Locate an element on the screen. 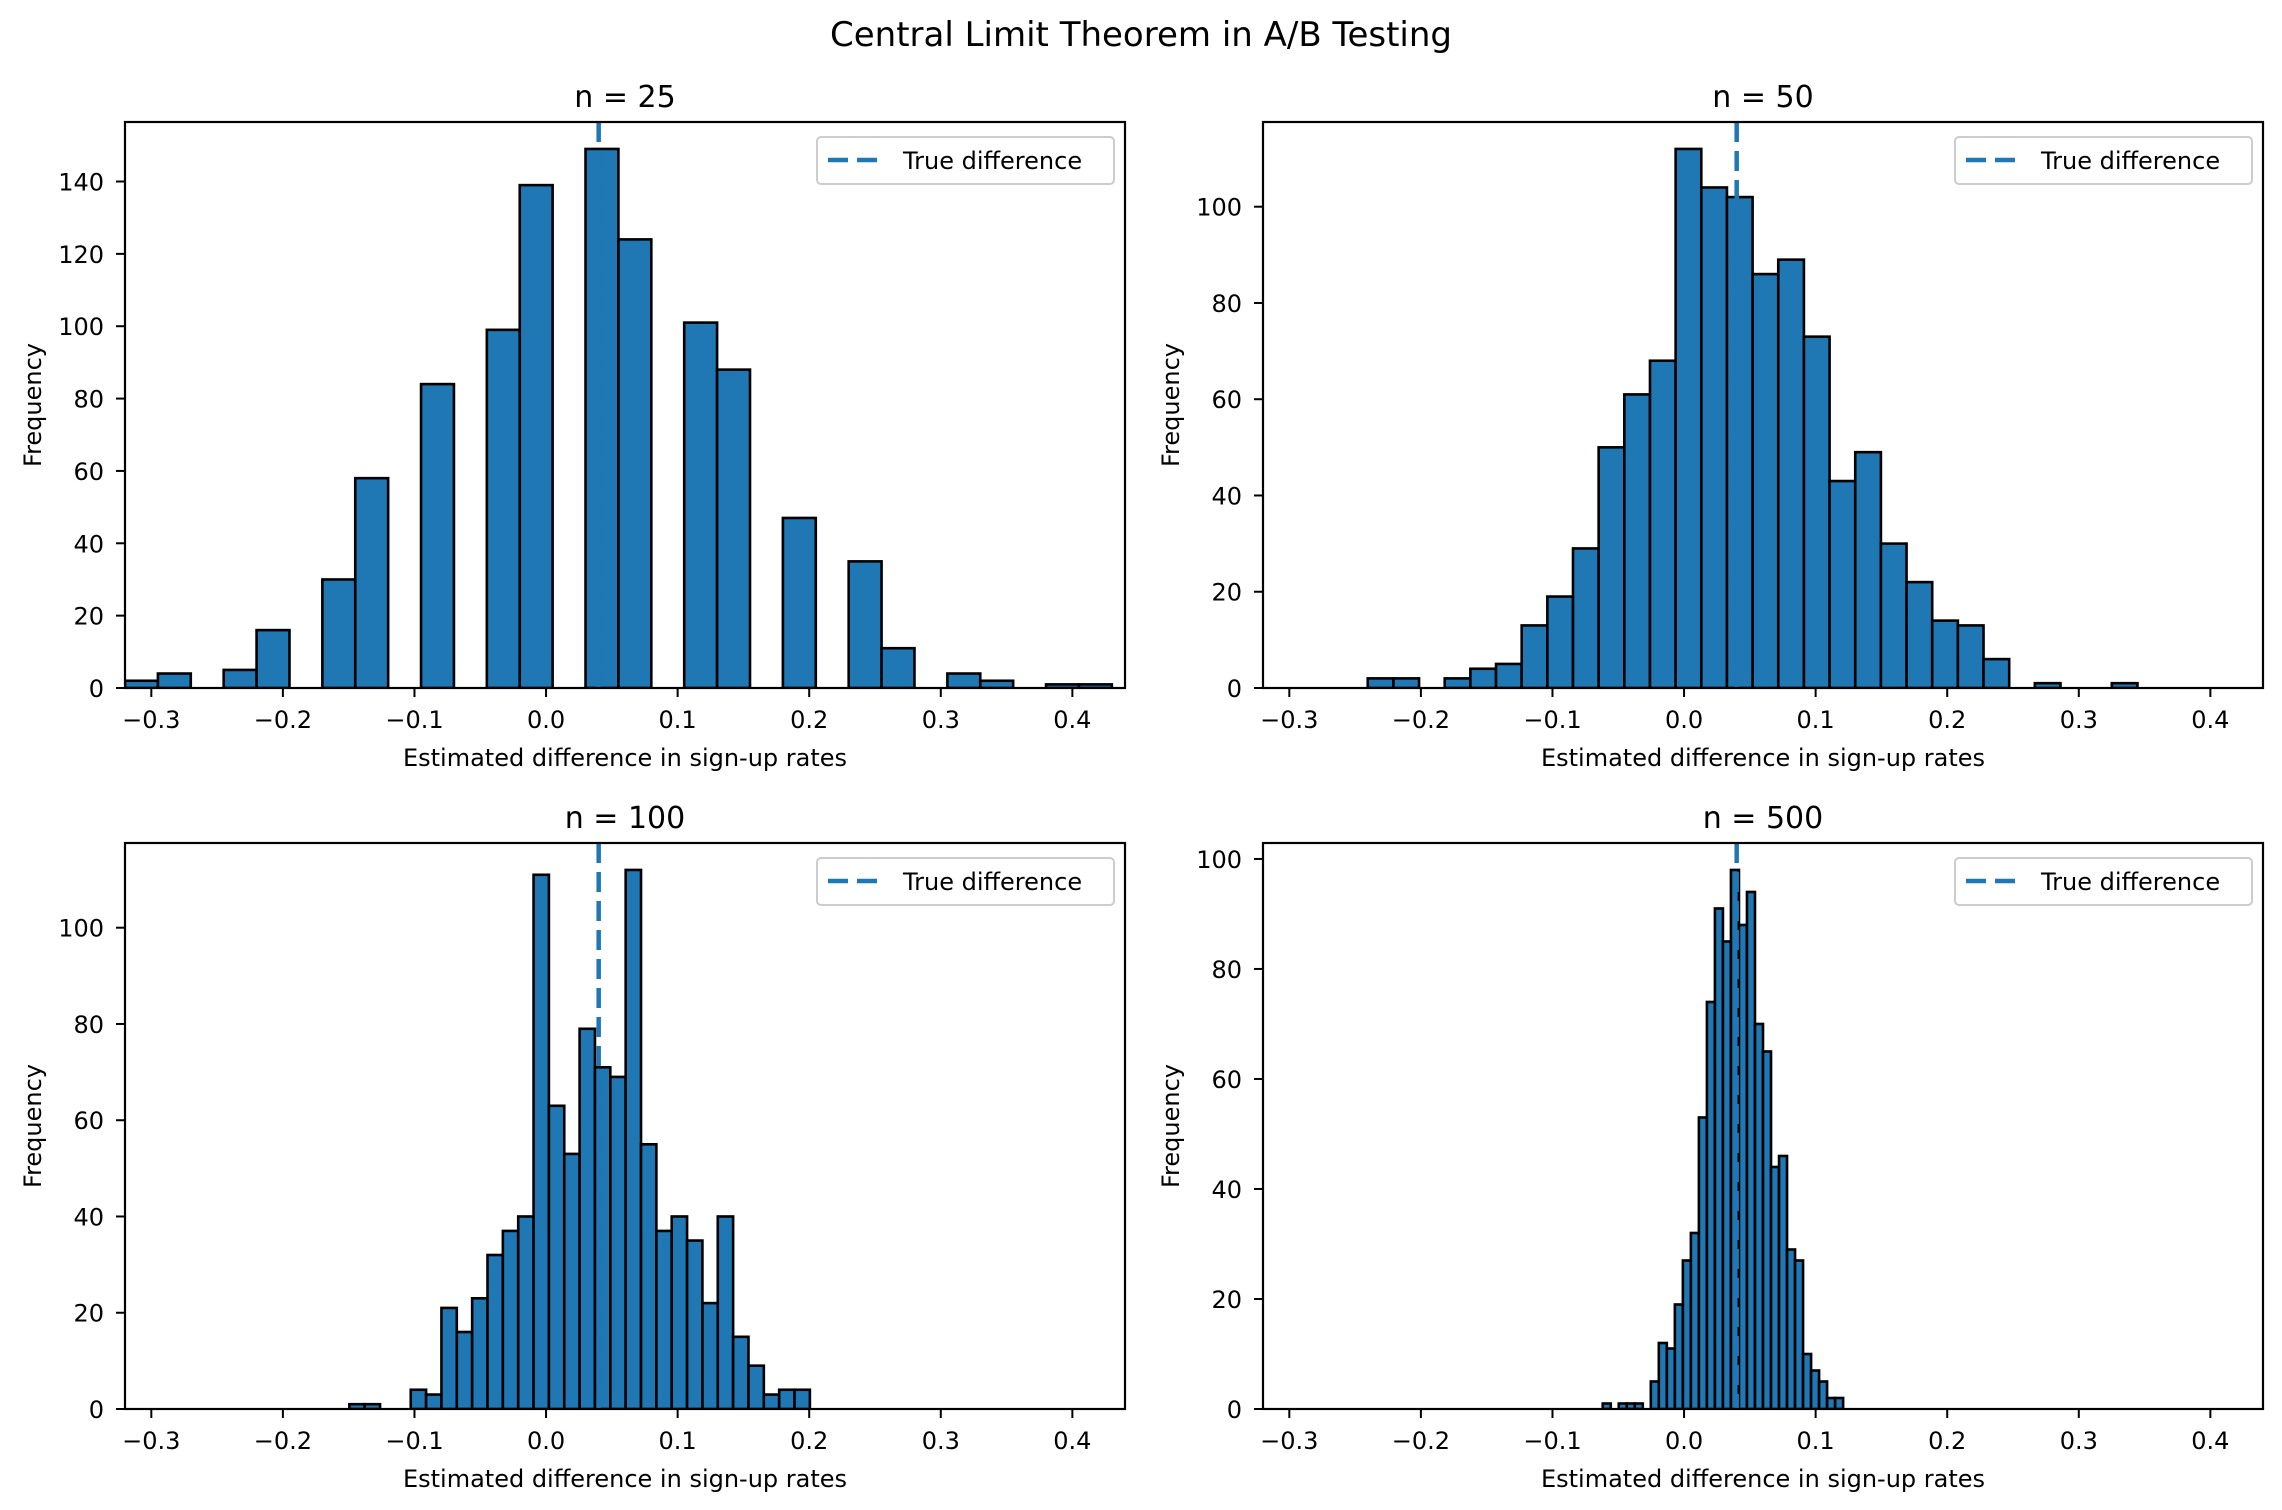 This screenshot has height=1510, width=2282. subplot-title: n = 100 is located at coordinates (625, 818).